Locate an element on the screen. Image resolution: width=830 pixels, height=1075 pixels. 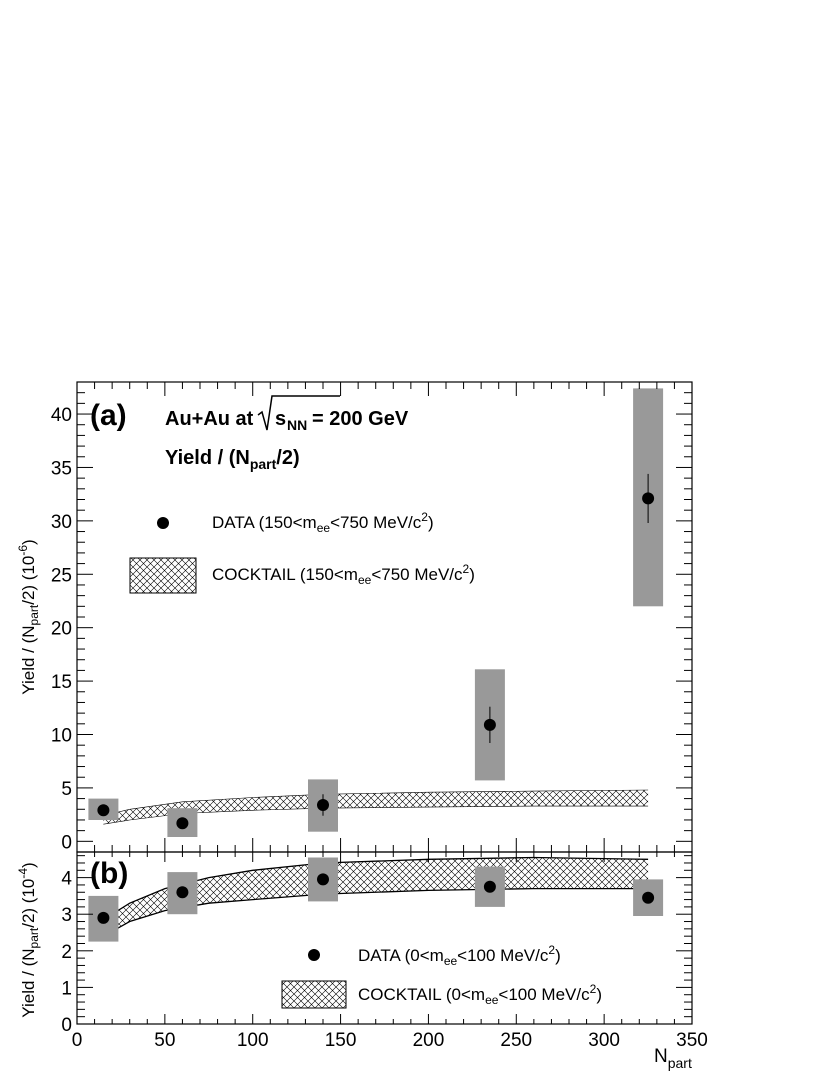
y-tick-label: 40 is located at coordinates (61, 415).